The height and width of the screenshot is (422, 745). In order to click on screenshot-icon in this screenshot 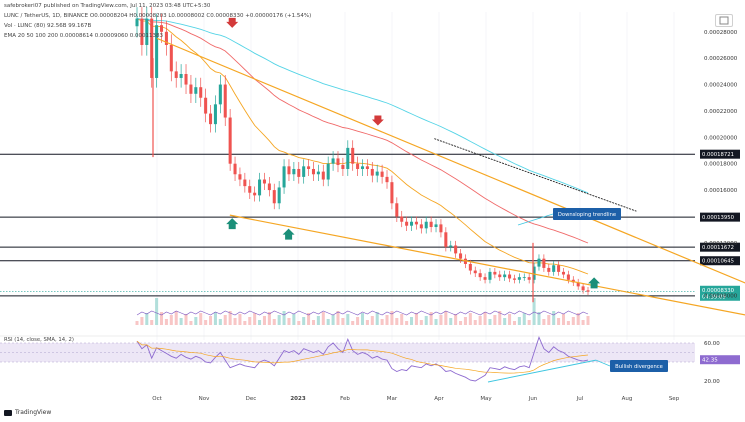, I will do `click(724, 20)`.